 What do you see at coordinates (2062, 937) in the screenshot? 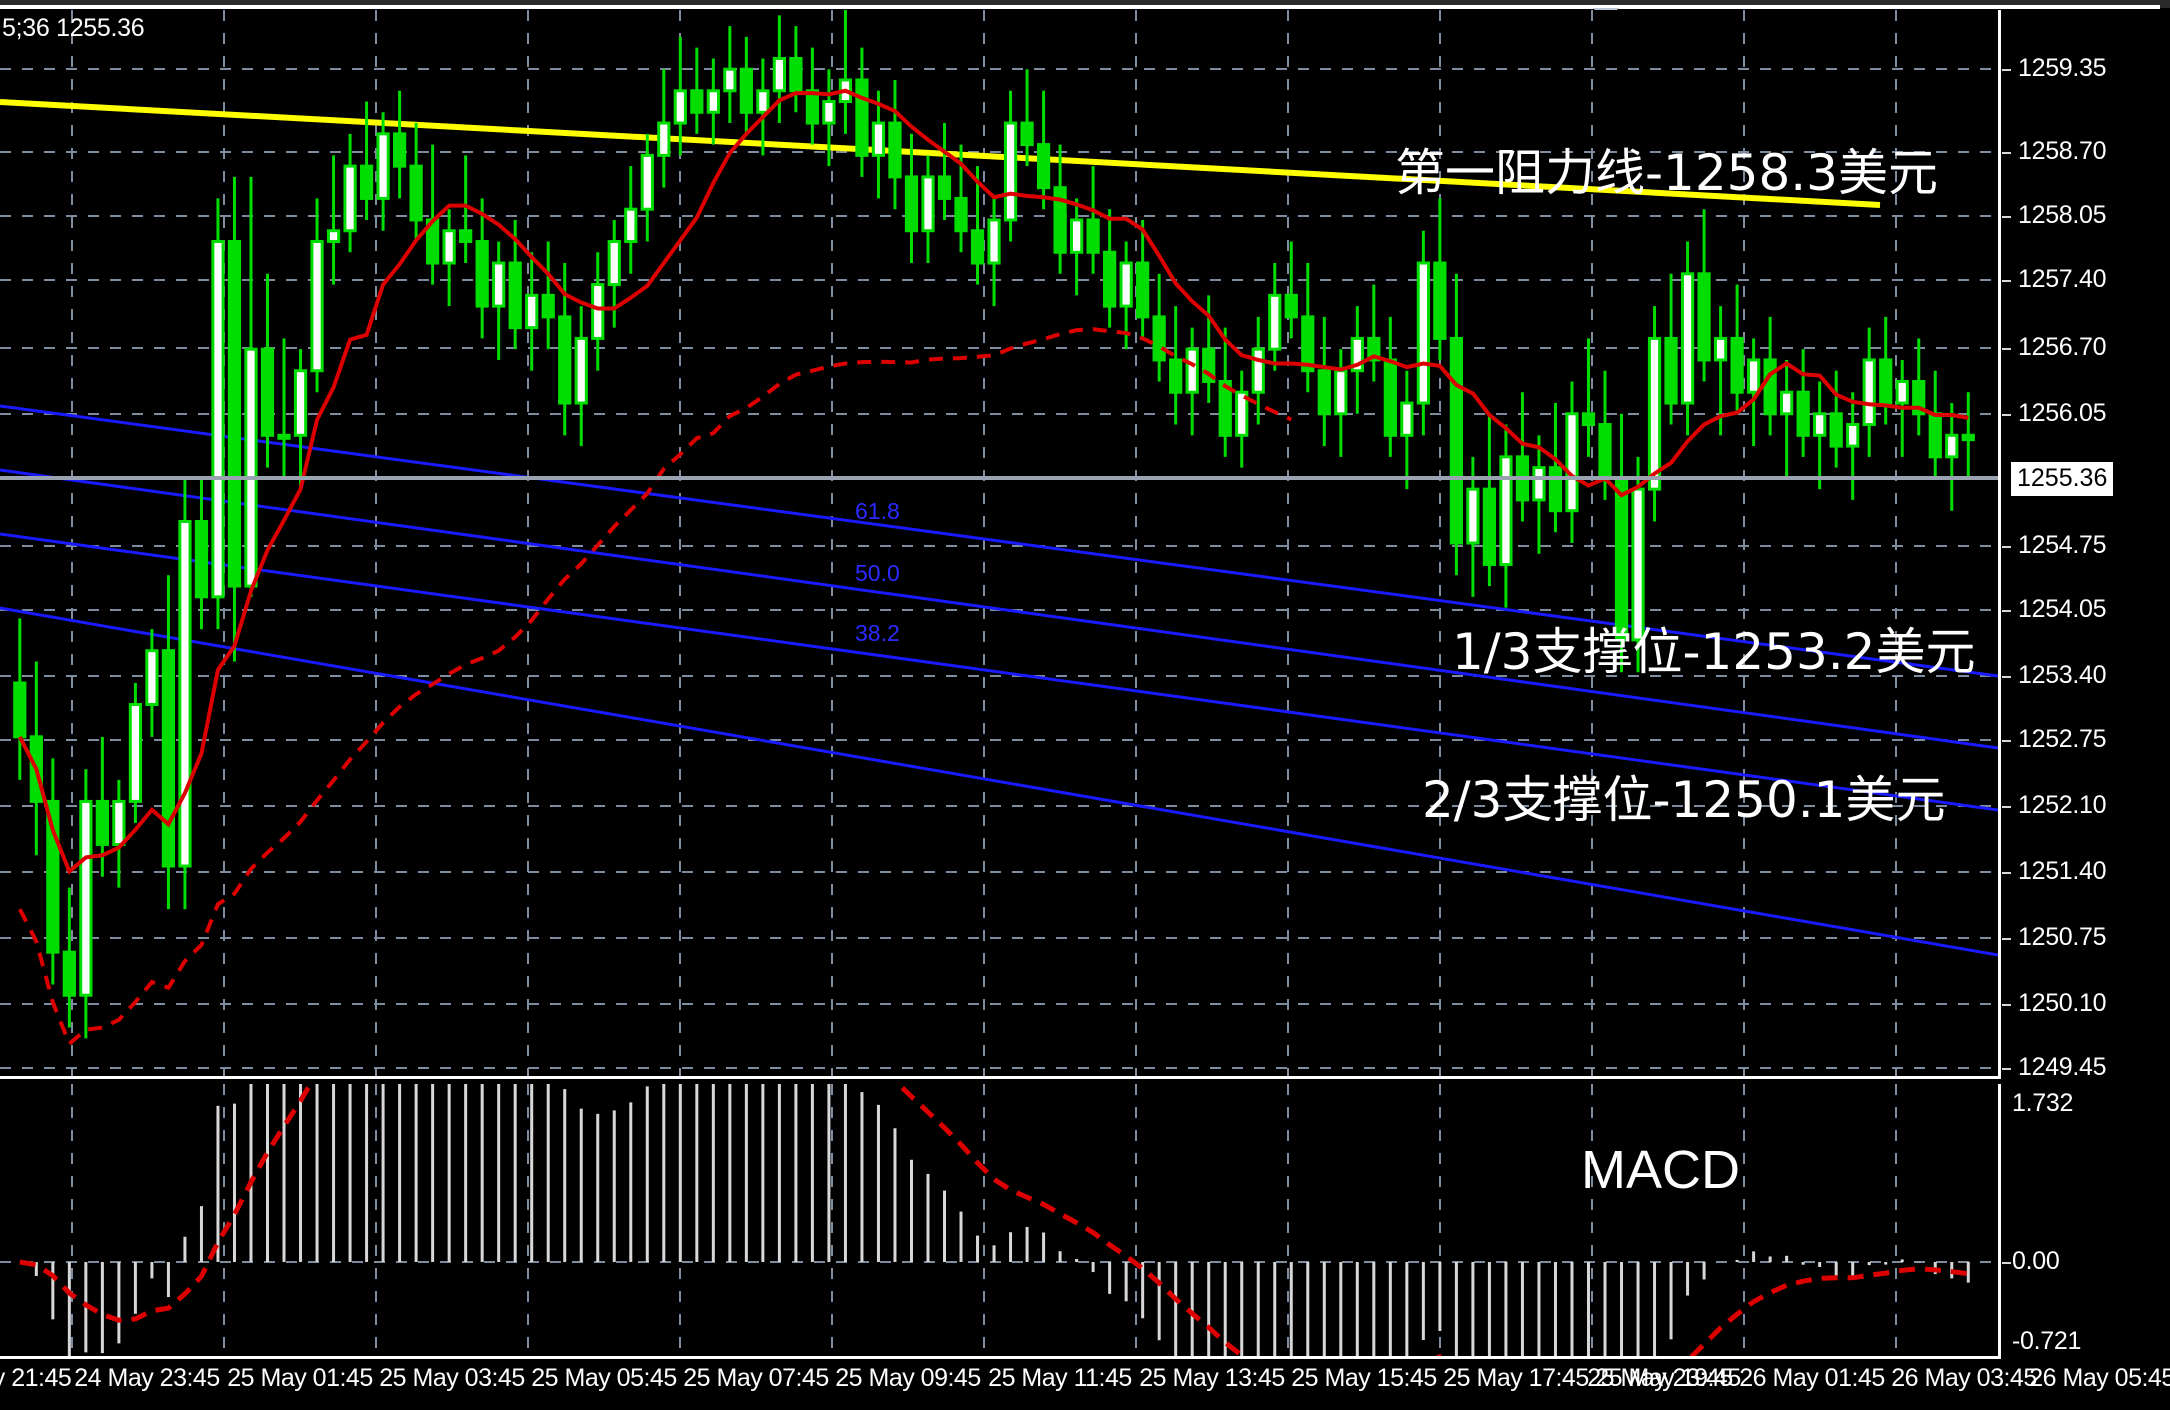
I see `price-axis-label: 1250.75` at bounding box center [2062, 937].